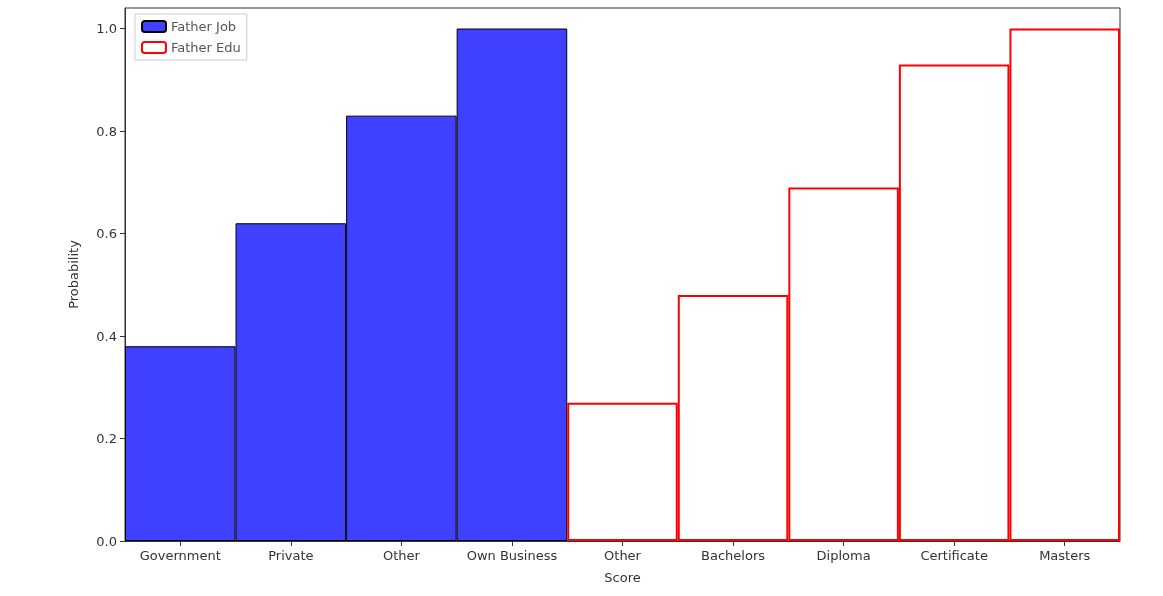 This screenshot has width=1163, height=596. Describe the element at coordinates (106, 541) in the screenshot. I see `y-tick-label: 0.0` at that location.